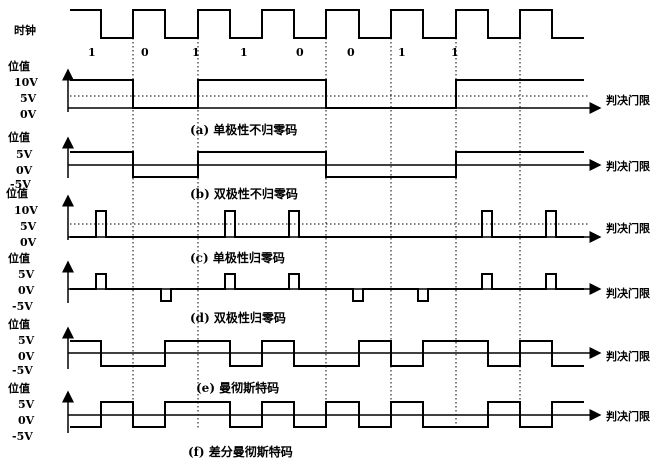 The height and width of the screenshot is (465, 667). Describe the element at coordinates (327, 24) in the screenshot. I see `clock-waveform` at that location.